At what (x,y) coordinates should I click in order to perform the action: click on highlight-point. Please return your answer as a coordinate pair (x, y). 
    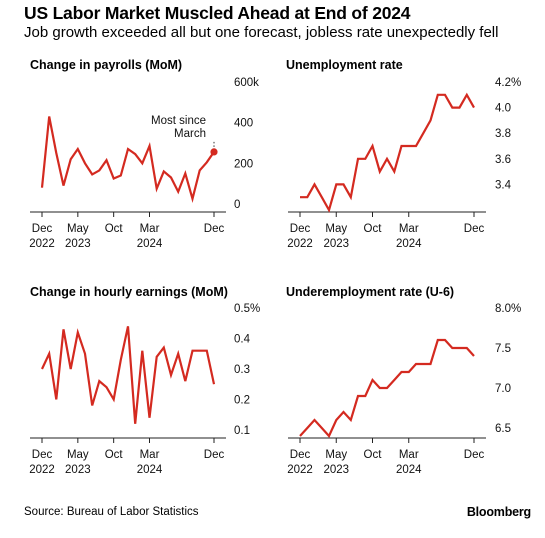
    Looking at the image, I should click on (214, 152).